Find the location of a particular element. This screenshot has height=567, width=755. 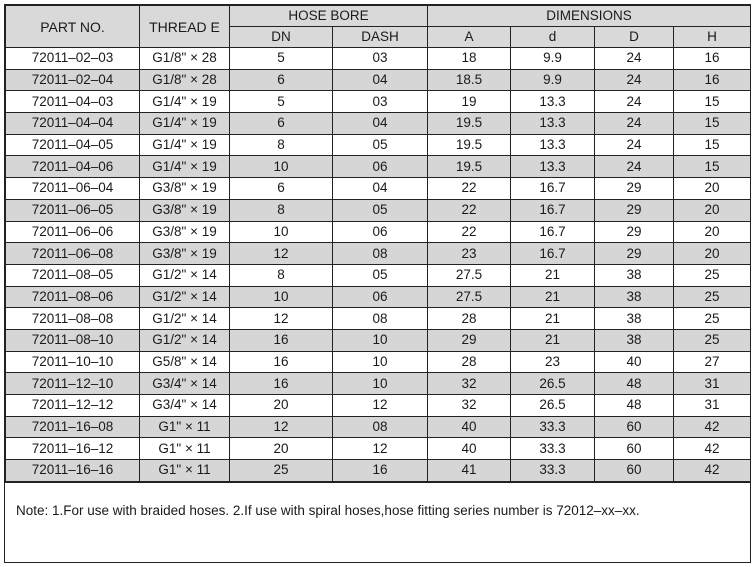

dash-cell: 08 is located at coordinates (380, 253).